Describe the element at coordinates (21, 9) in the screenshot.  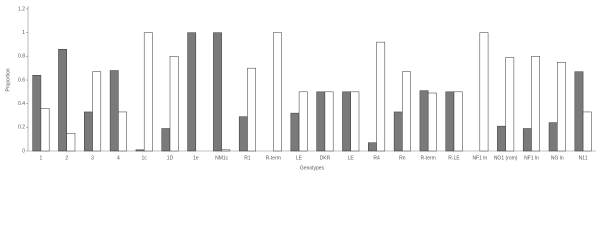
I see `y-tick-label: 1.2` at that location.